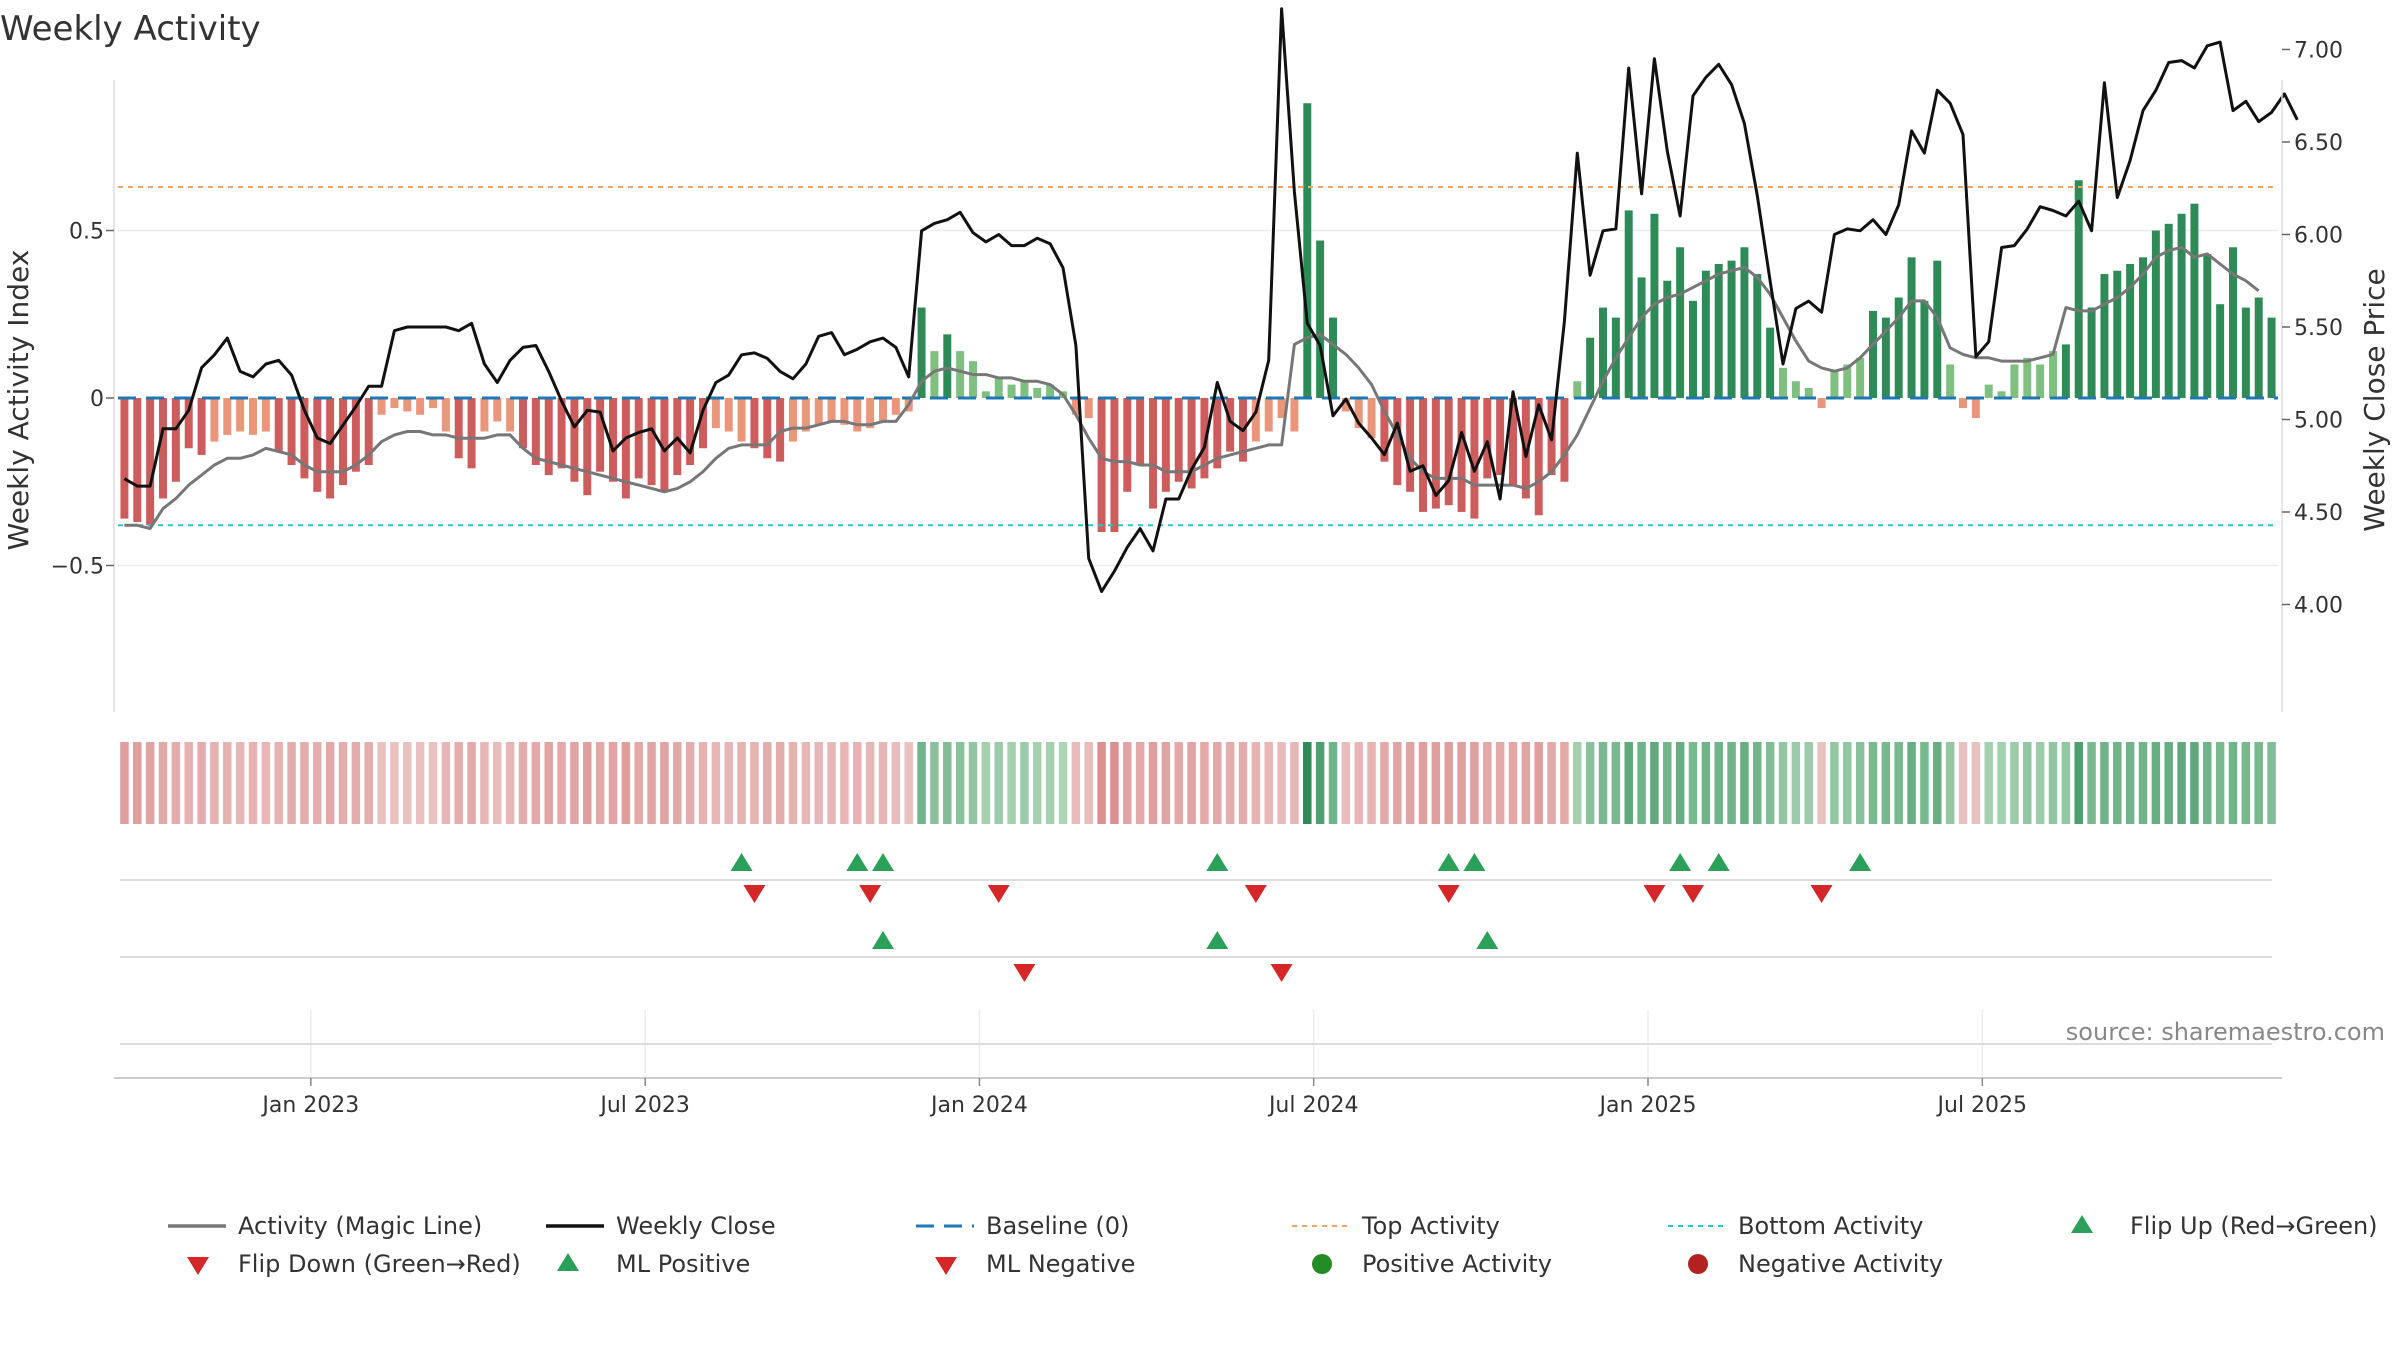  What do you see at coordinates (18, 400) in the screenshot?
I see `left-axis-title: Weekly Activity Index` at bounding box center [18, 400].